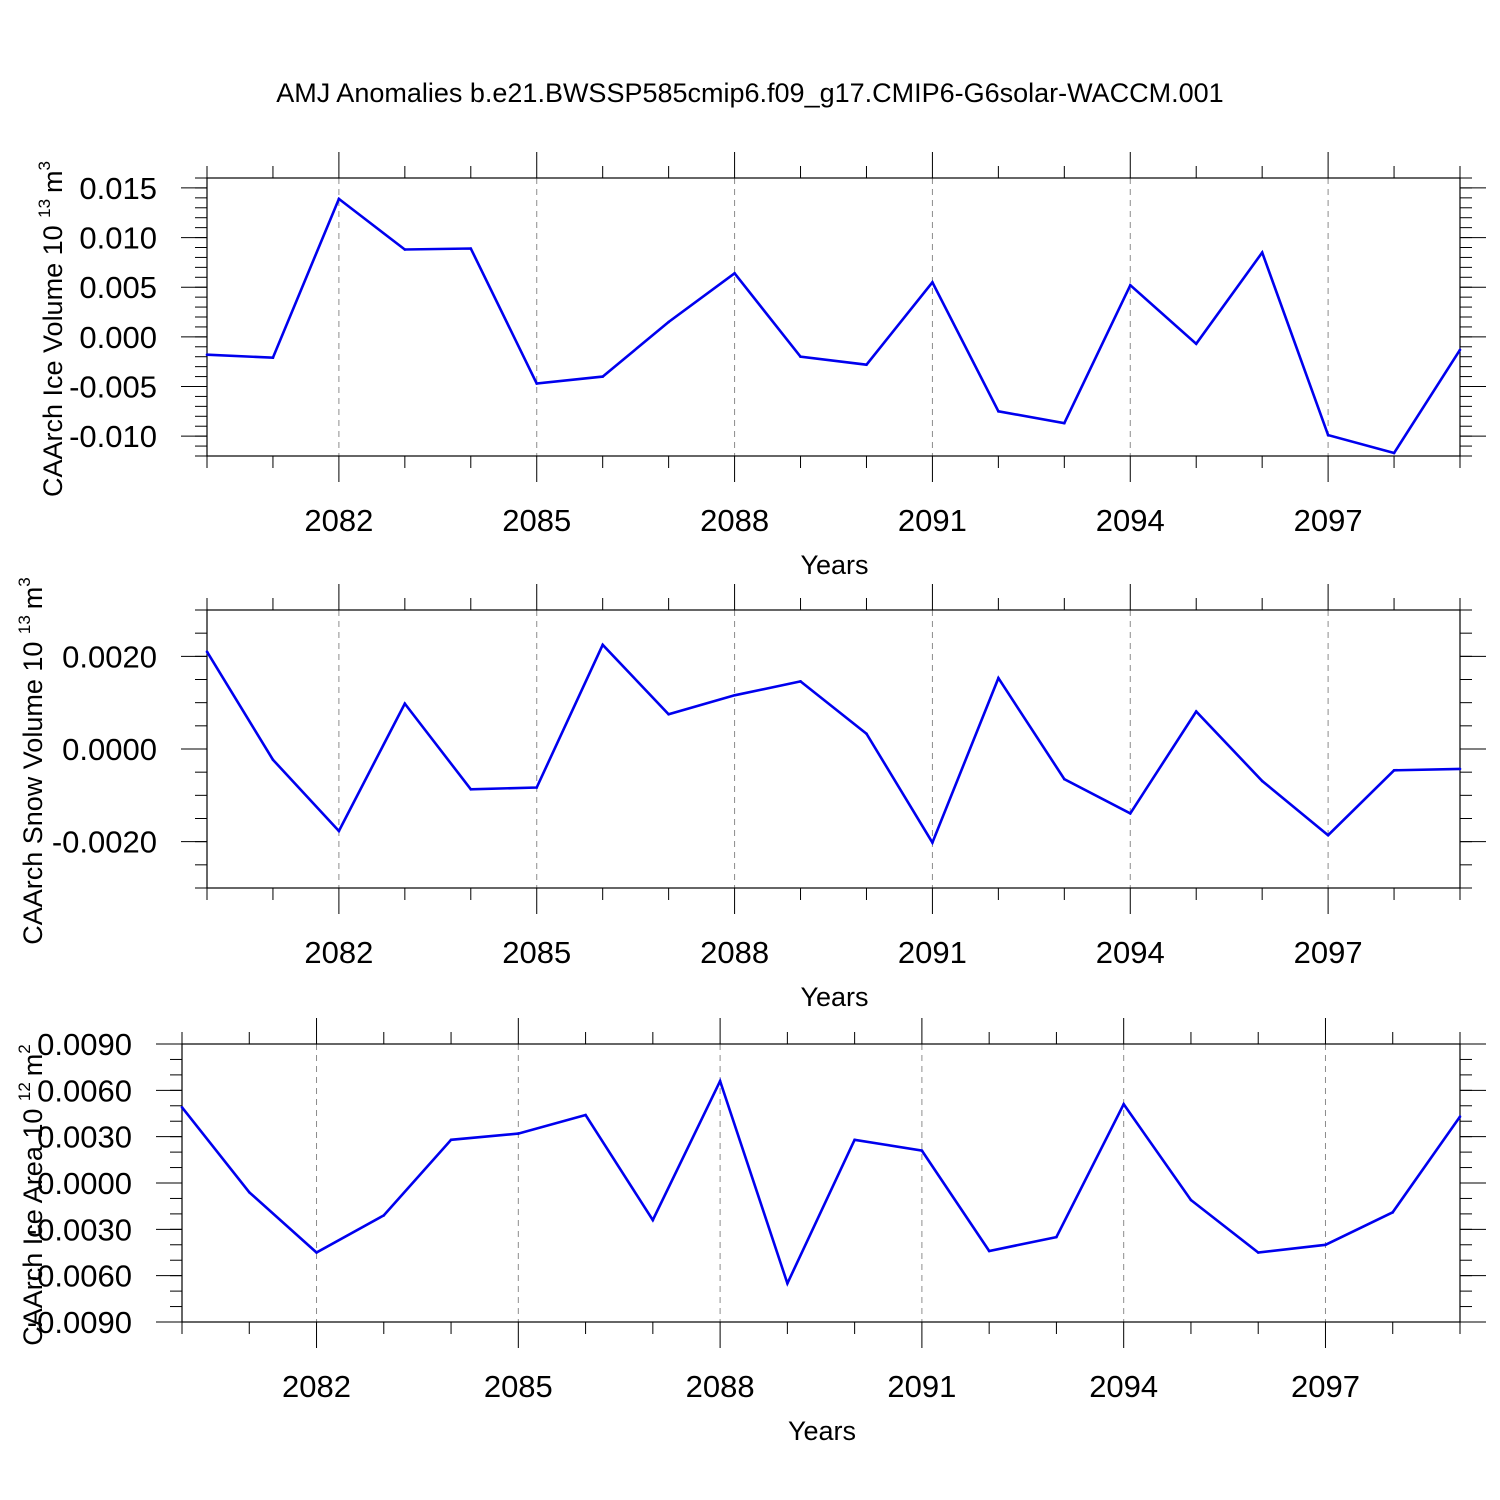  I want to click on y-axis-label: CAArch Ice Volume 10 13 m3, so click(51, 329).